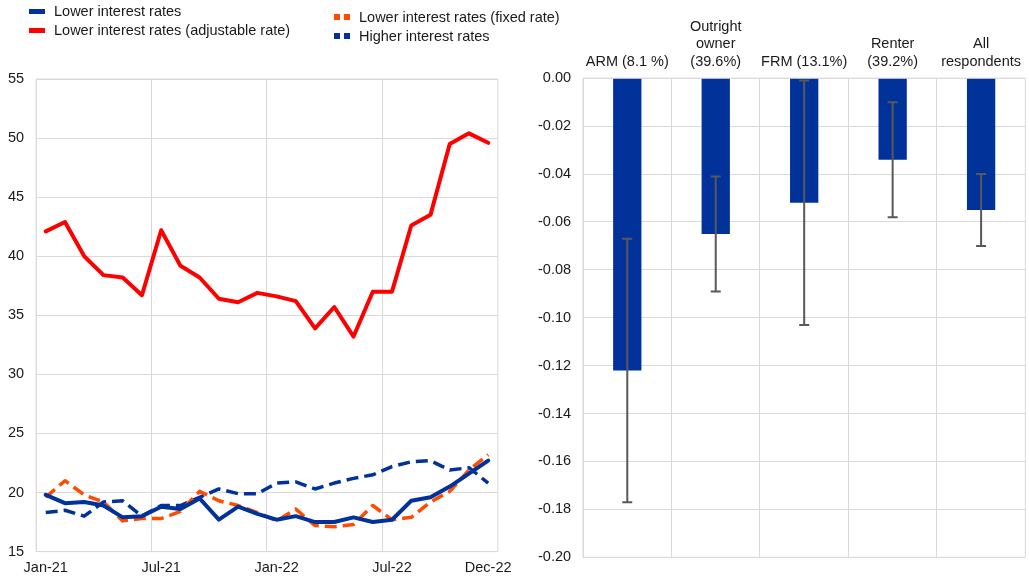  I want to click on y-tick-label: -0.16, so click(554, 460).